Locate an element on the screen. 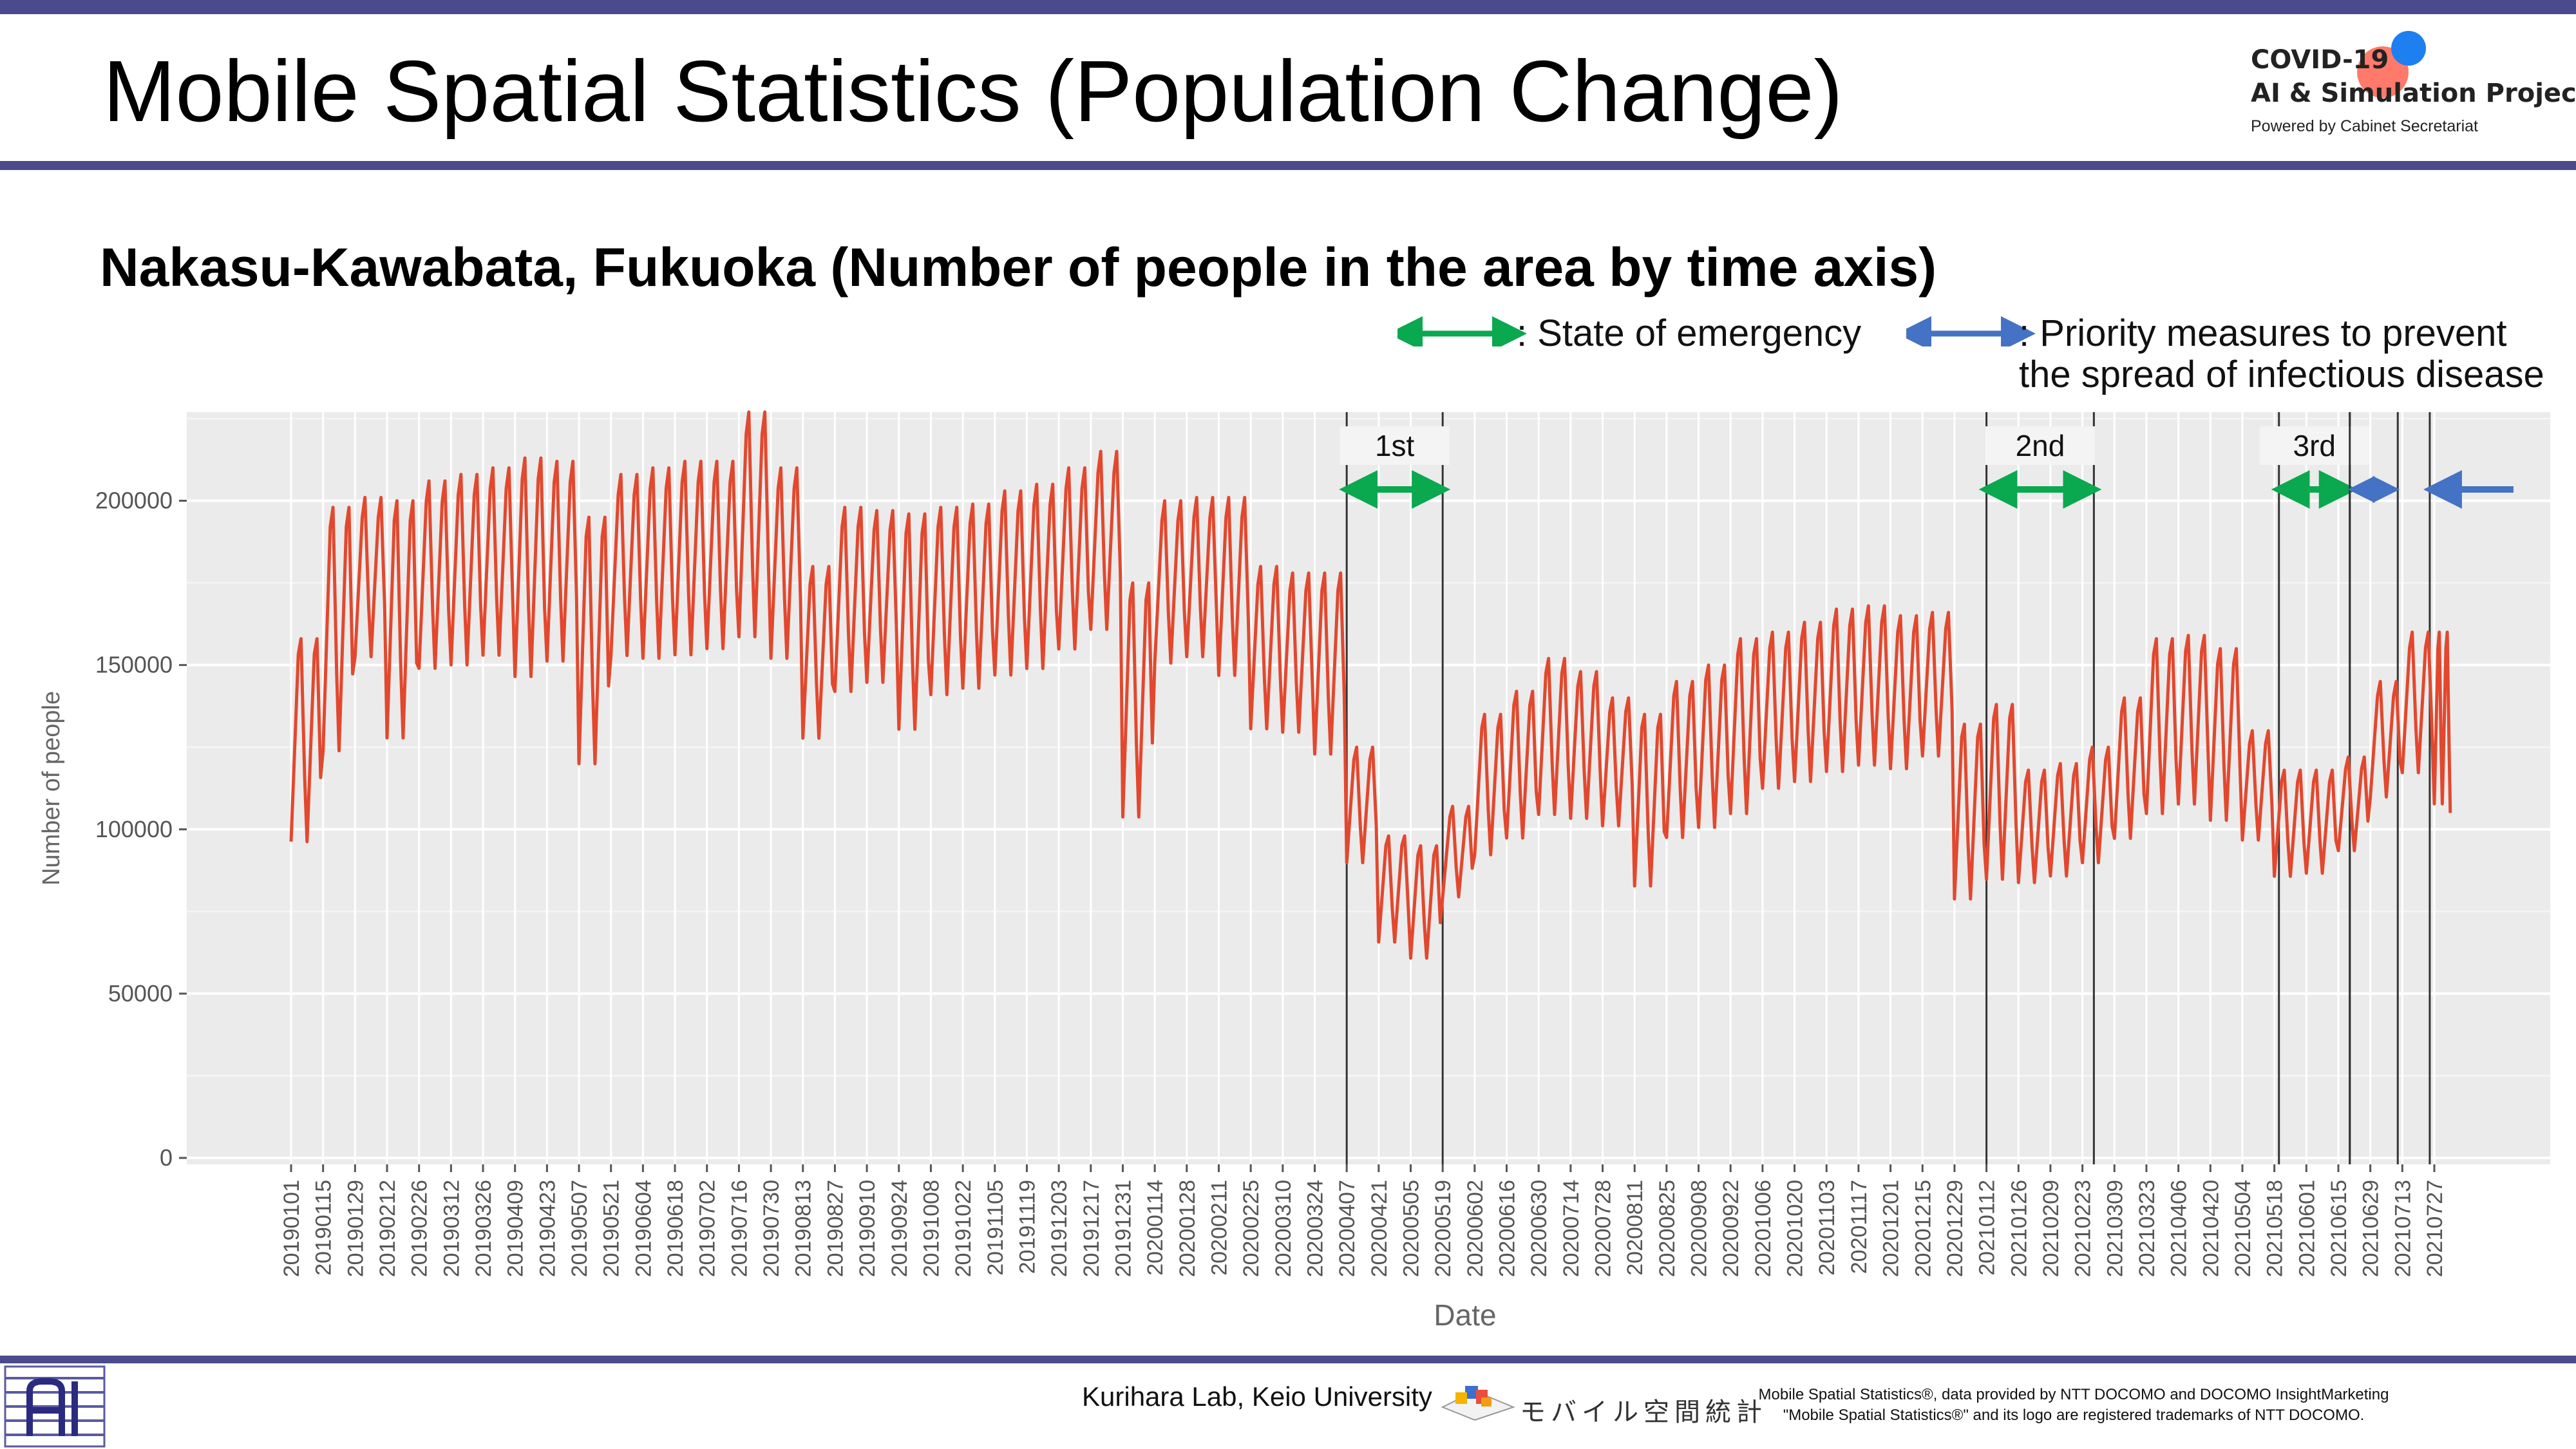 Image resolution: width=2576 pixels, height=1449 pixels. x-tick-label: 20200616 is located at coordinates (1508, 1228).